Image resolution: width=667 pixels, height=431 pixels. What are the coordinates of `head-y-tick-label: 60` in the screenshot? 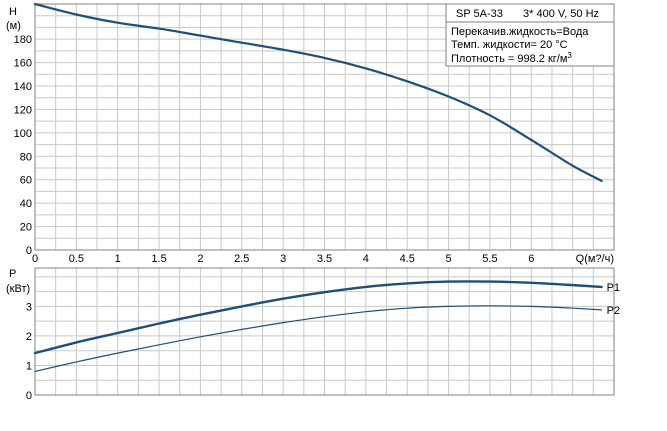 It's located at (26, 181).